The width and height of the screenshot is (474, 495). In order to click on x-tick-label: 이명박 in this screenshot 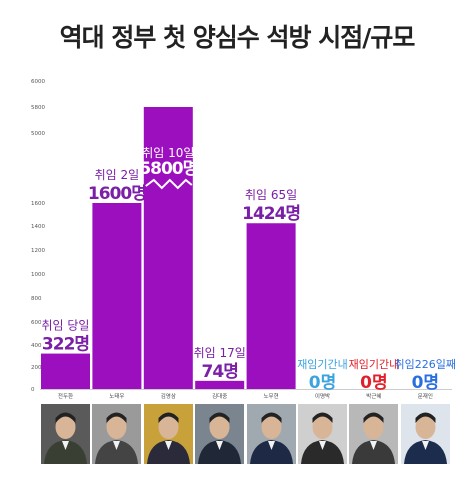, I will do `click(322, 396)`.